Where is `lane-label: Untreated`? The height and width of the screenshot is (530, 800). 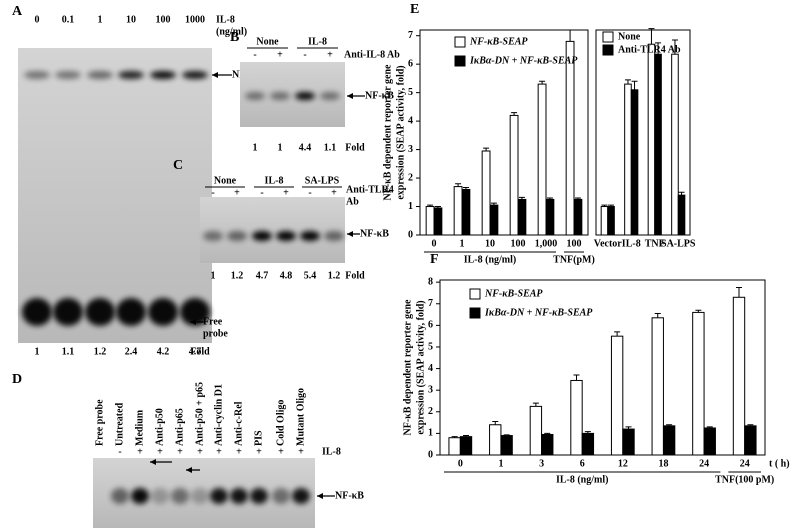
lane-label: Untreated is located at coordinates (119, 424).